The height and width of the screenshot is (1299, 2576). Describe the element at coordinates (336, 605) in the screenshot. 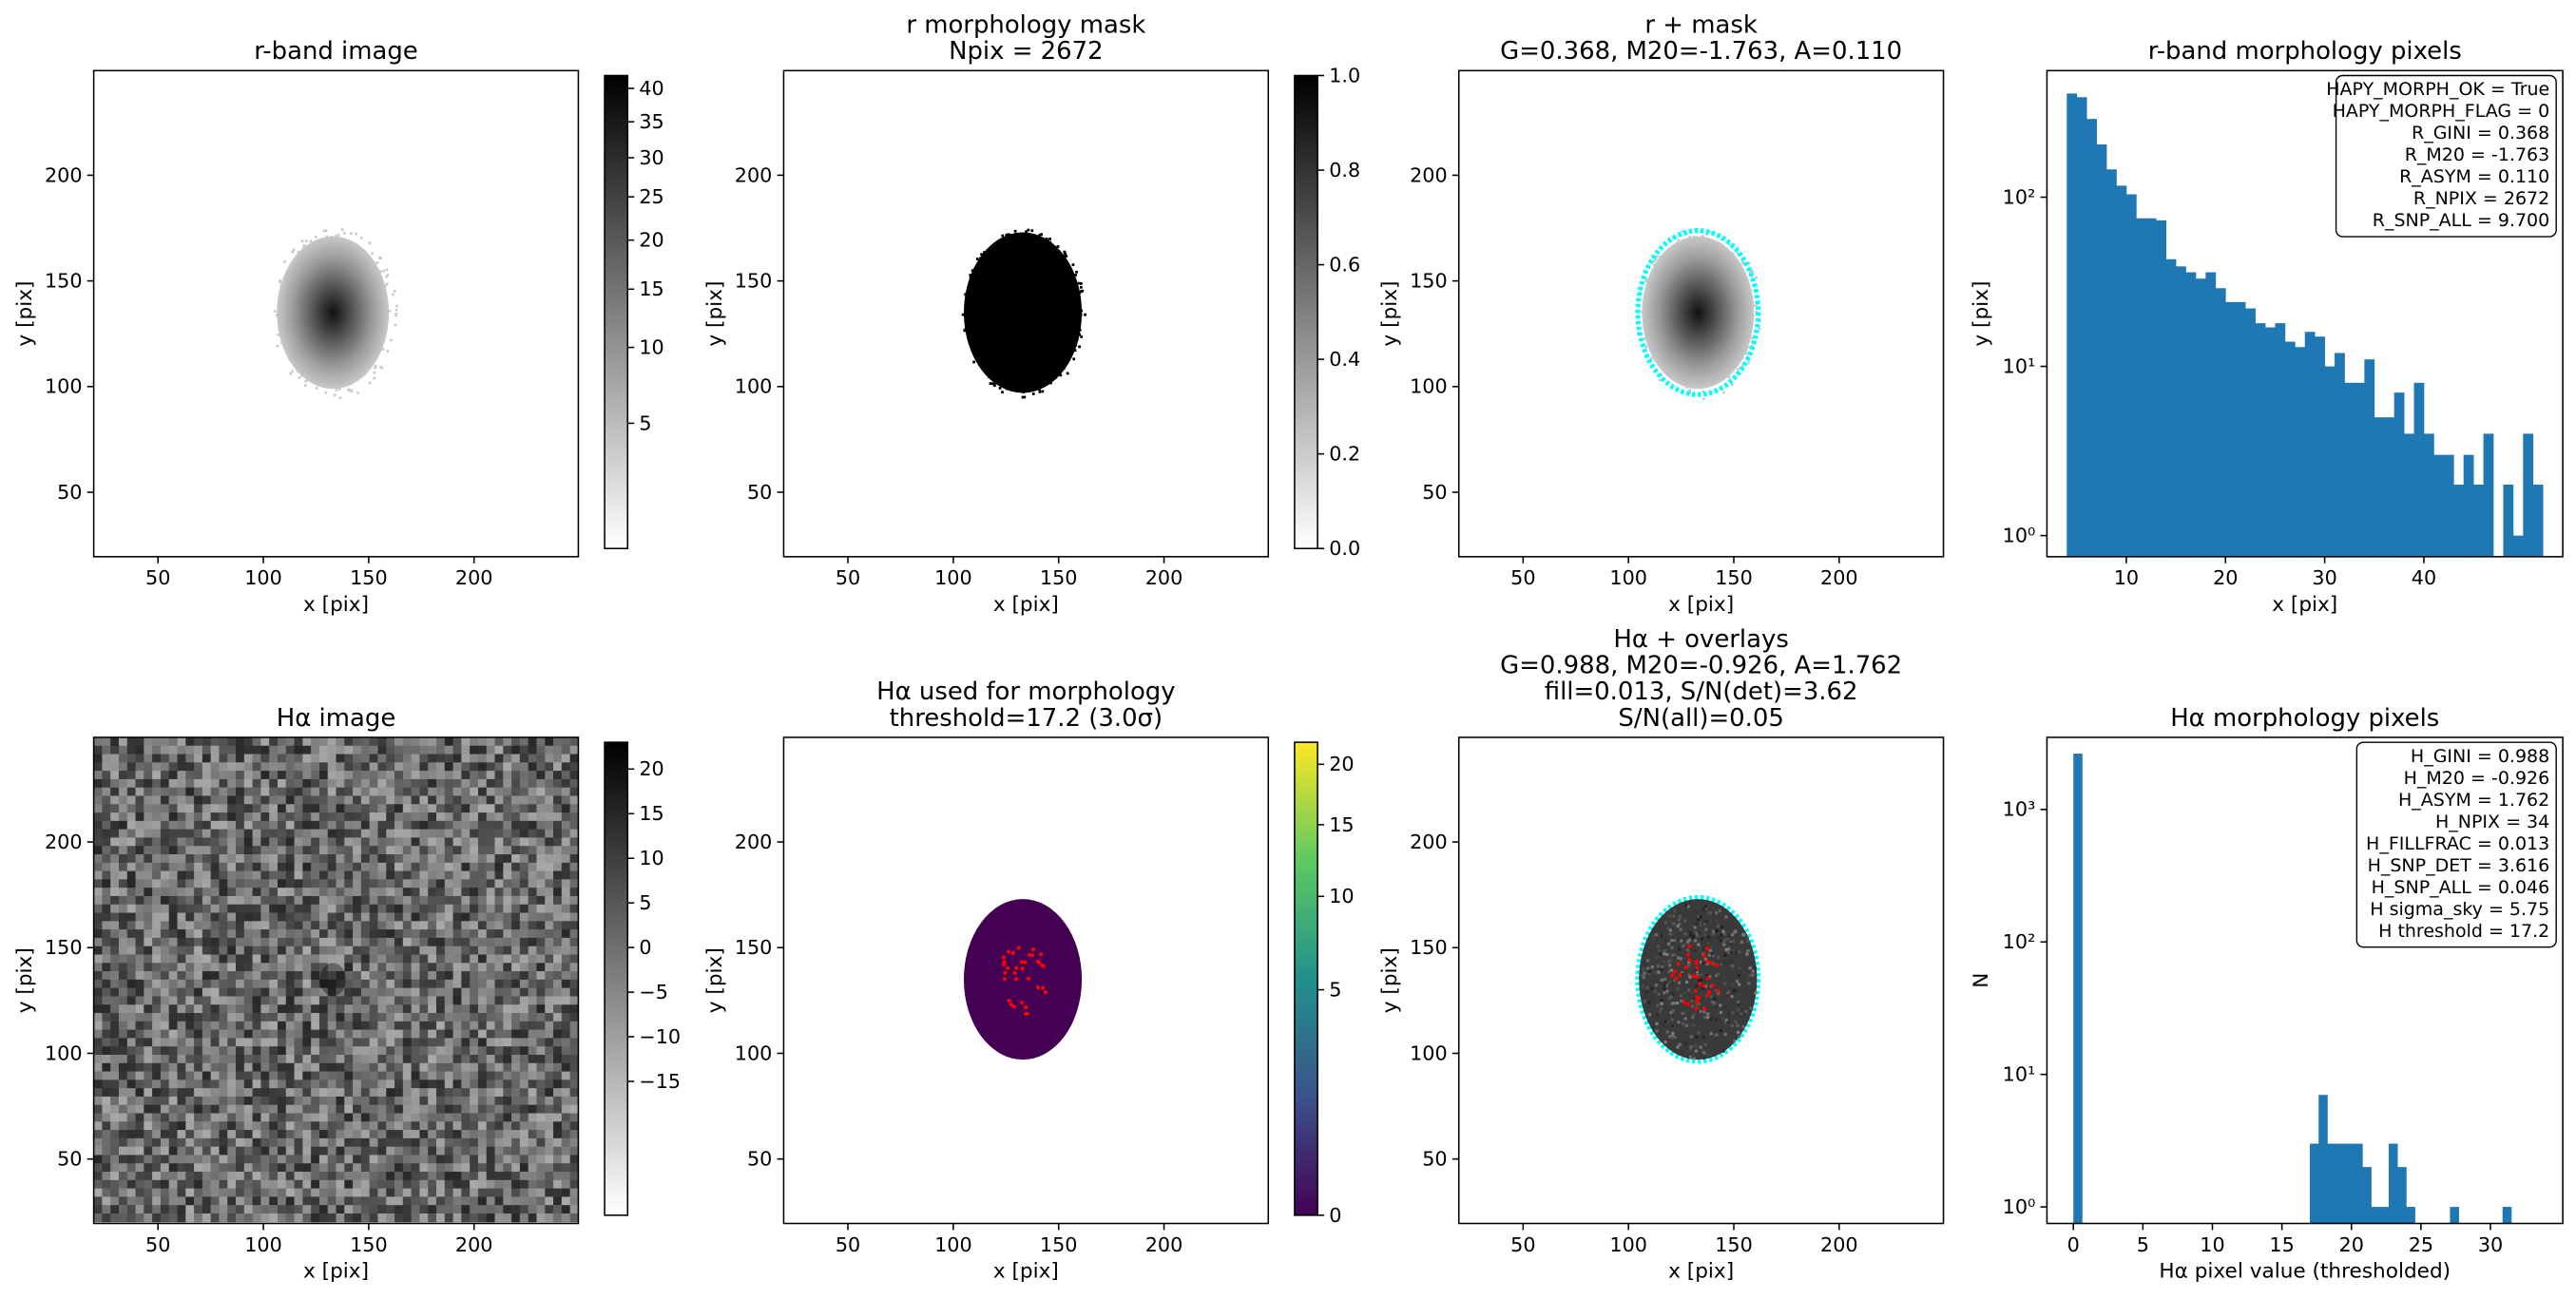

I see `x-axis-label: x [pix]` at that location.